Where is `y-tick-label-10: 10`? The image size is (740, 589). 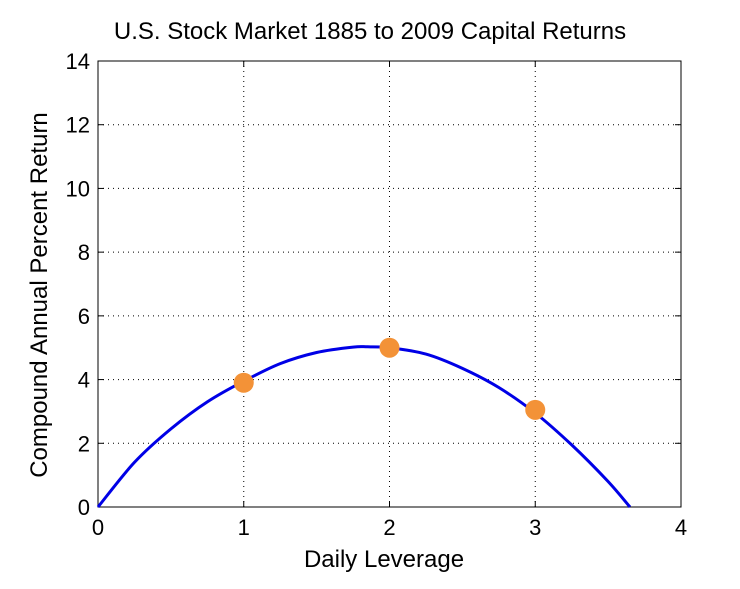
y-tick-label-10: 10 is located at coordinates (78, 188).